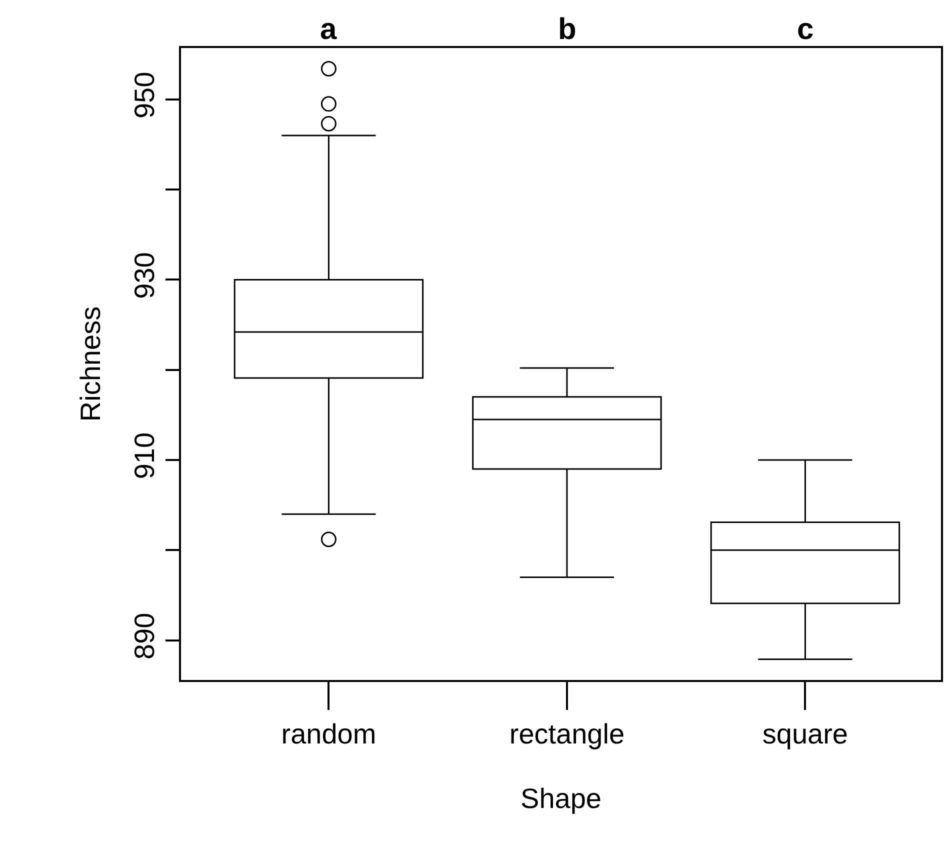  I want to click on x-tick-label: square, so click(805, 734).